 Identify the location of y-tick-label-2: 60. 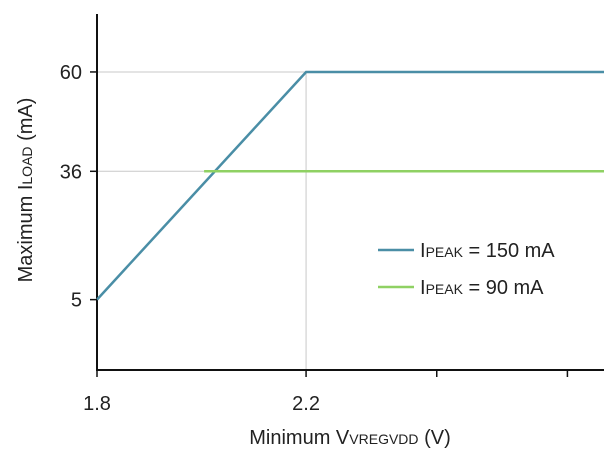
(71, 73).